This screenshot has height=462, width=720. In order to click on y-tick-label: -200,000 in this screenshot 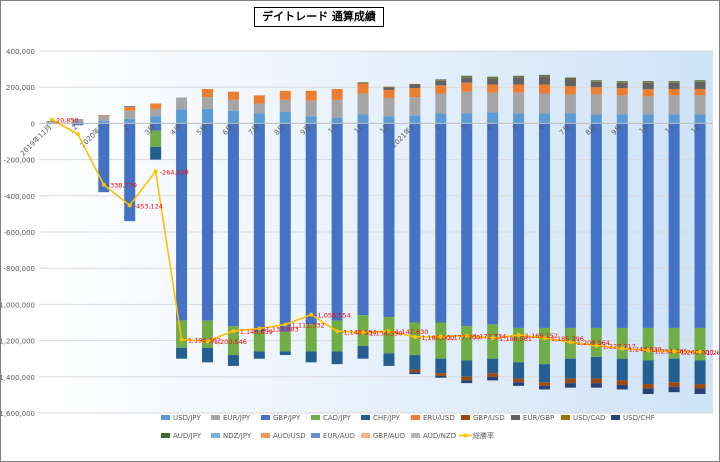, I will do `click(19, 161)`.